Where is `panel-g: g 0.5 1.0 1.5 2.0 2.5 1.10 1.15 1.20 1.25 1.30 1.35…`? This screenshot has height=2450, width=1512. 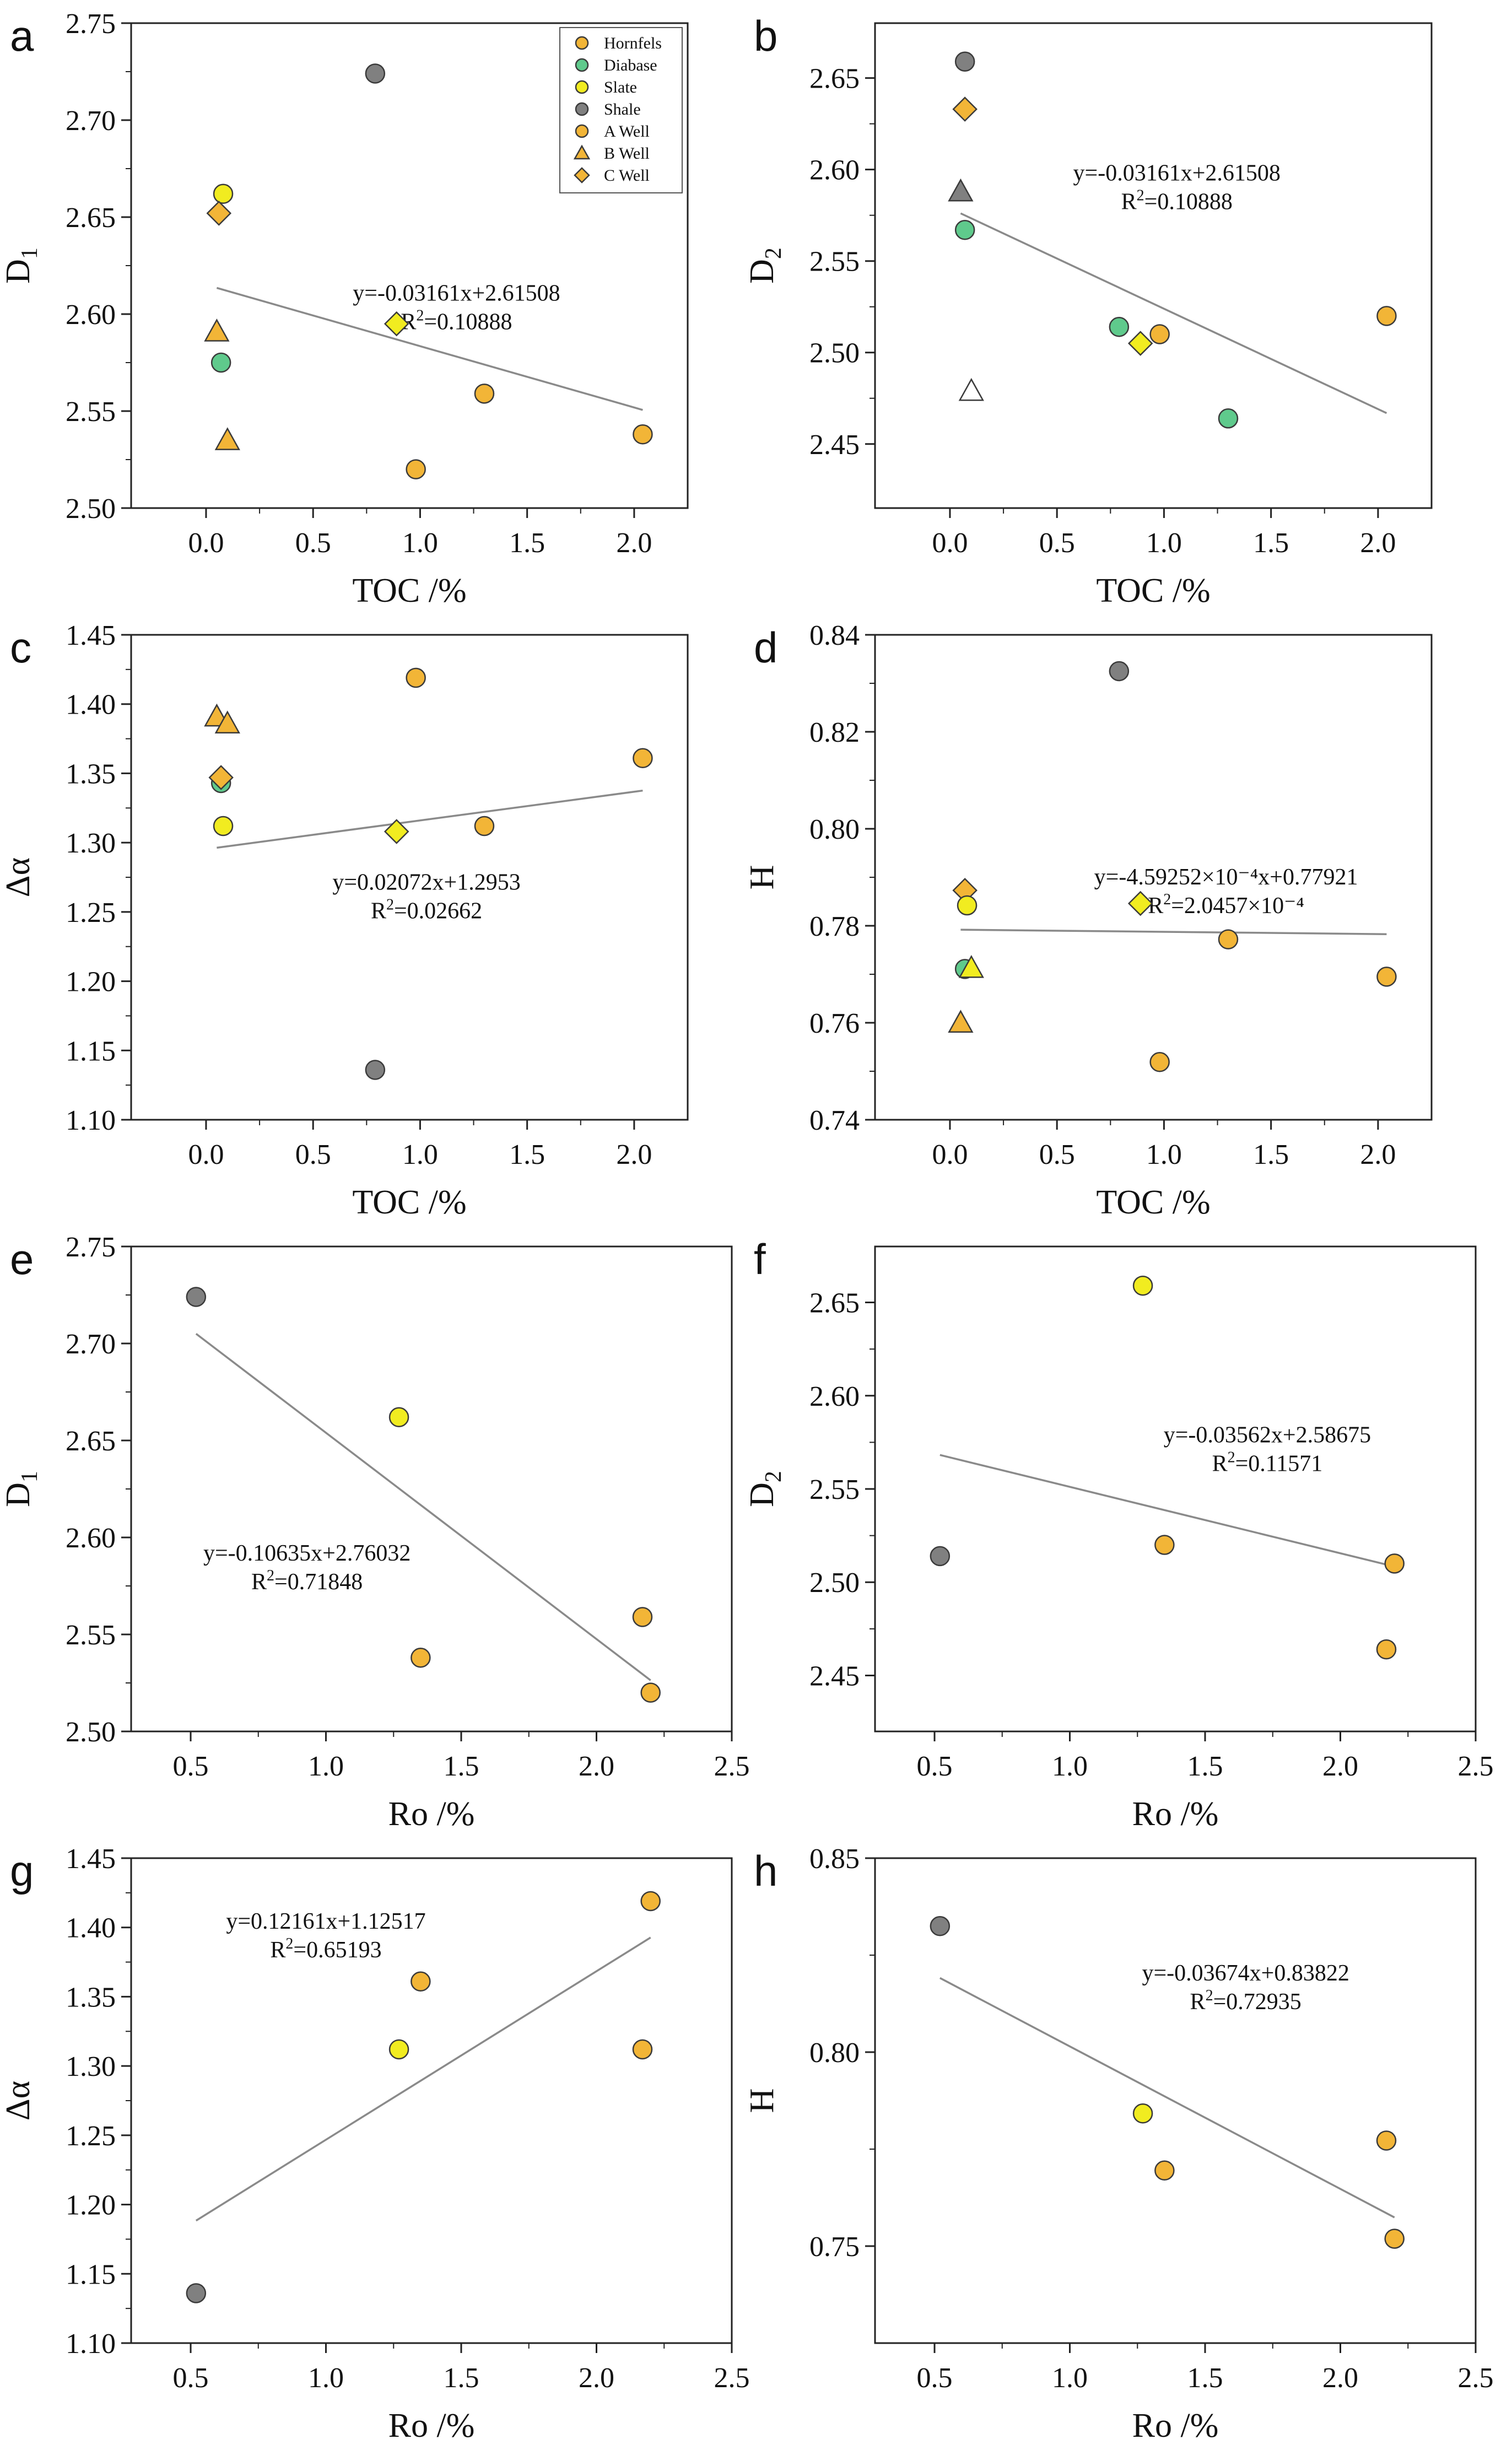 panel-g: g 0.5 1.0 1.5 2.0 2.5 1.10 1.15 1.20 1.25 1.30 1.35… is located at coordinates (375, 2143).